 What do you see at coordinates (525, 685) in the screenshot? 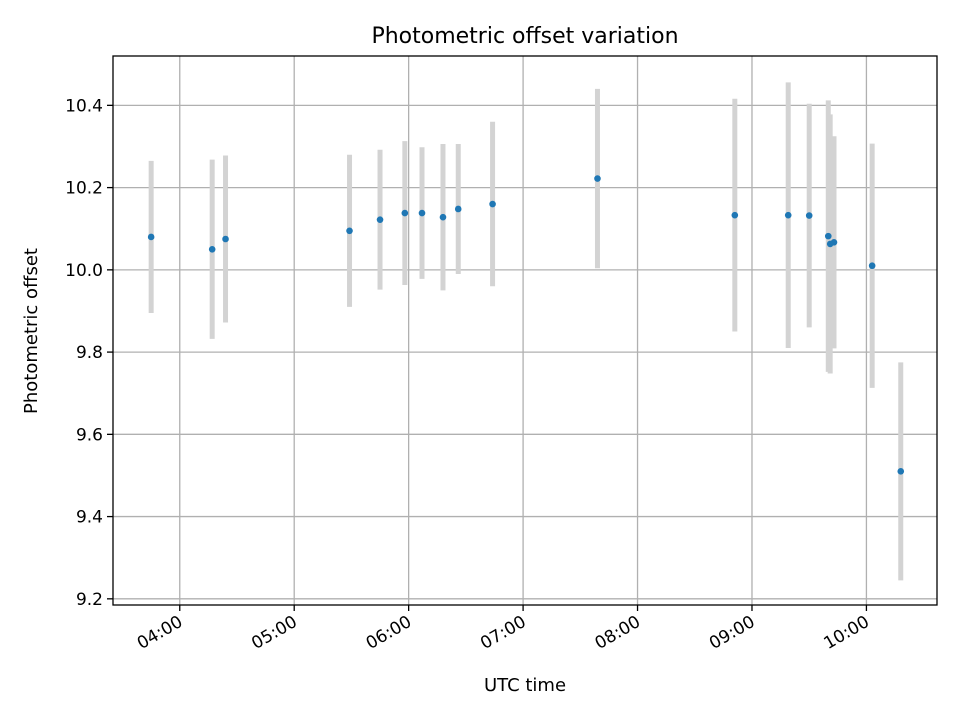
I see `x-axis-label: UTC time` at bounding box center [525, 685].